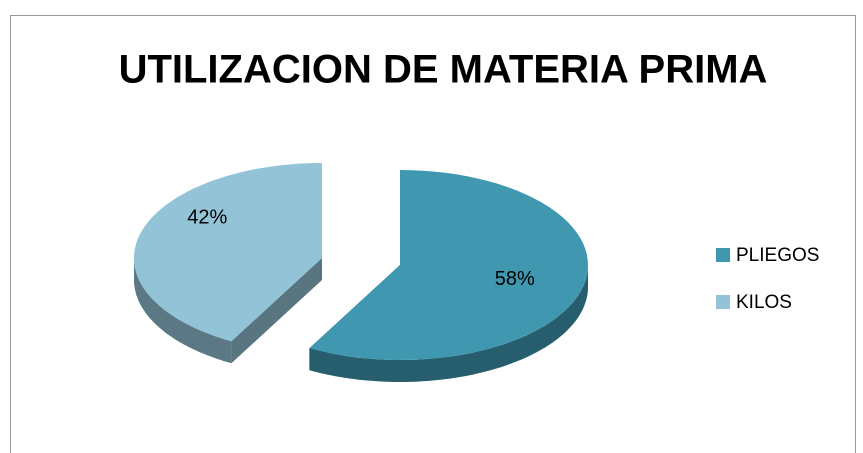  What do you see at coordinates (777, 255) in the screenshot?
I see `legend-label: PLIEGOS` at bounding box center [777, 255].